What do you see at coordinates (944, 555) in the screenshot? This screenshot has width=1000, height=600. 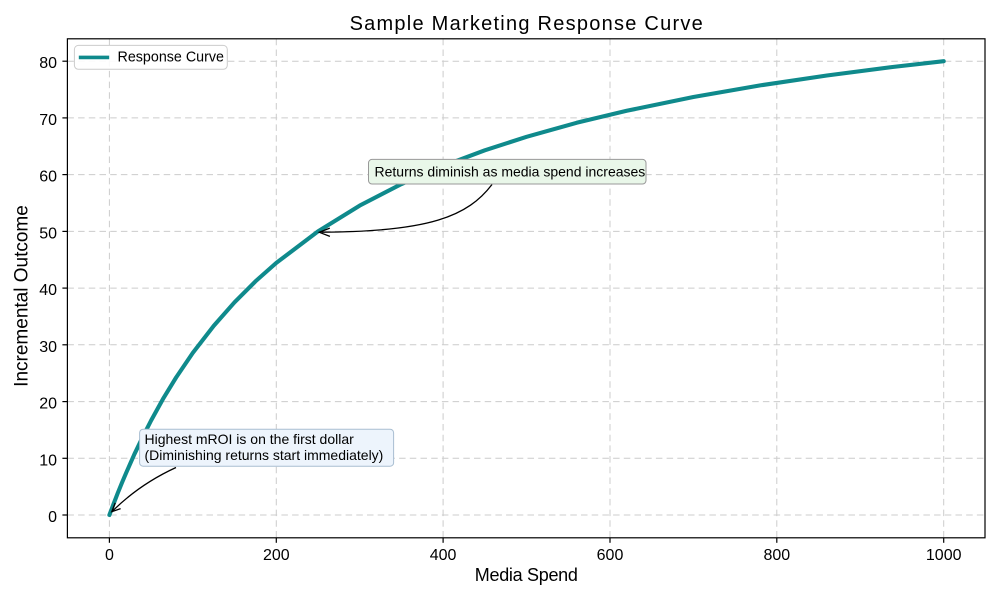 I see `svg-text: 1000` at bounding box center [944, 555].